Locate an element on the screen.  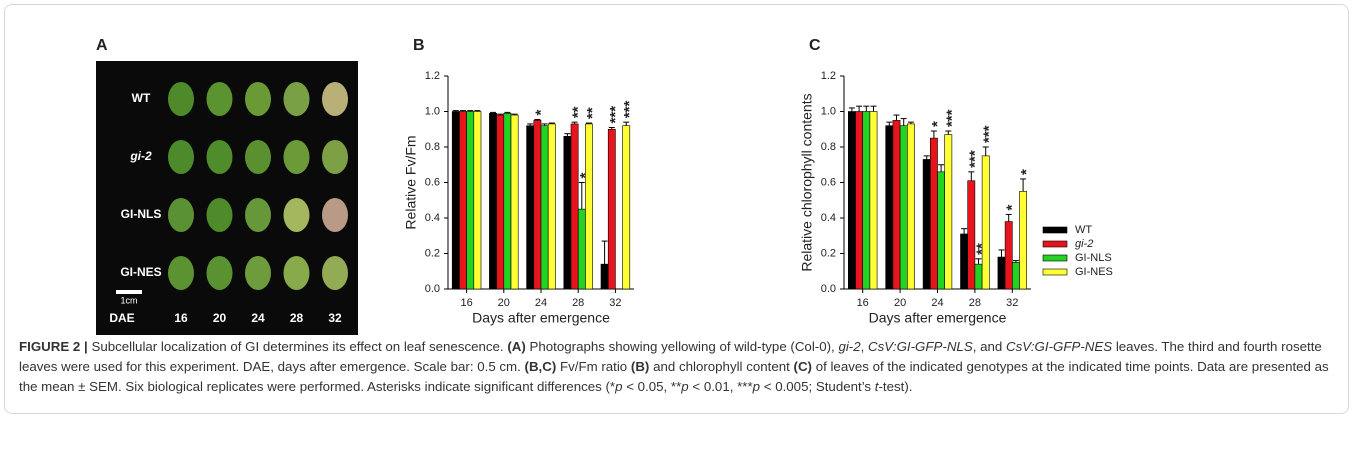
caption-run: , is located at coordinates (864, 346).